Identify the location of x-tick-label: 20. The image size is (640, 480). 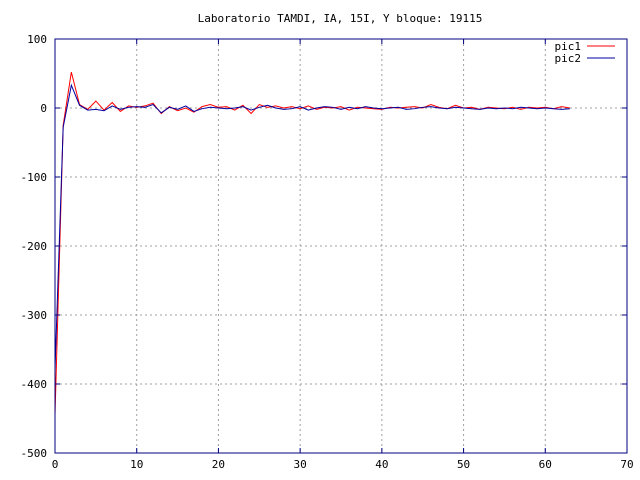
(218, 464).